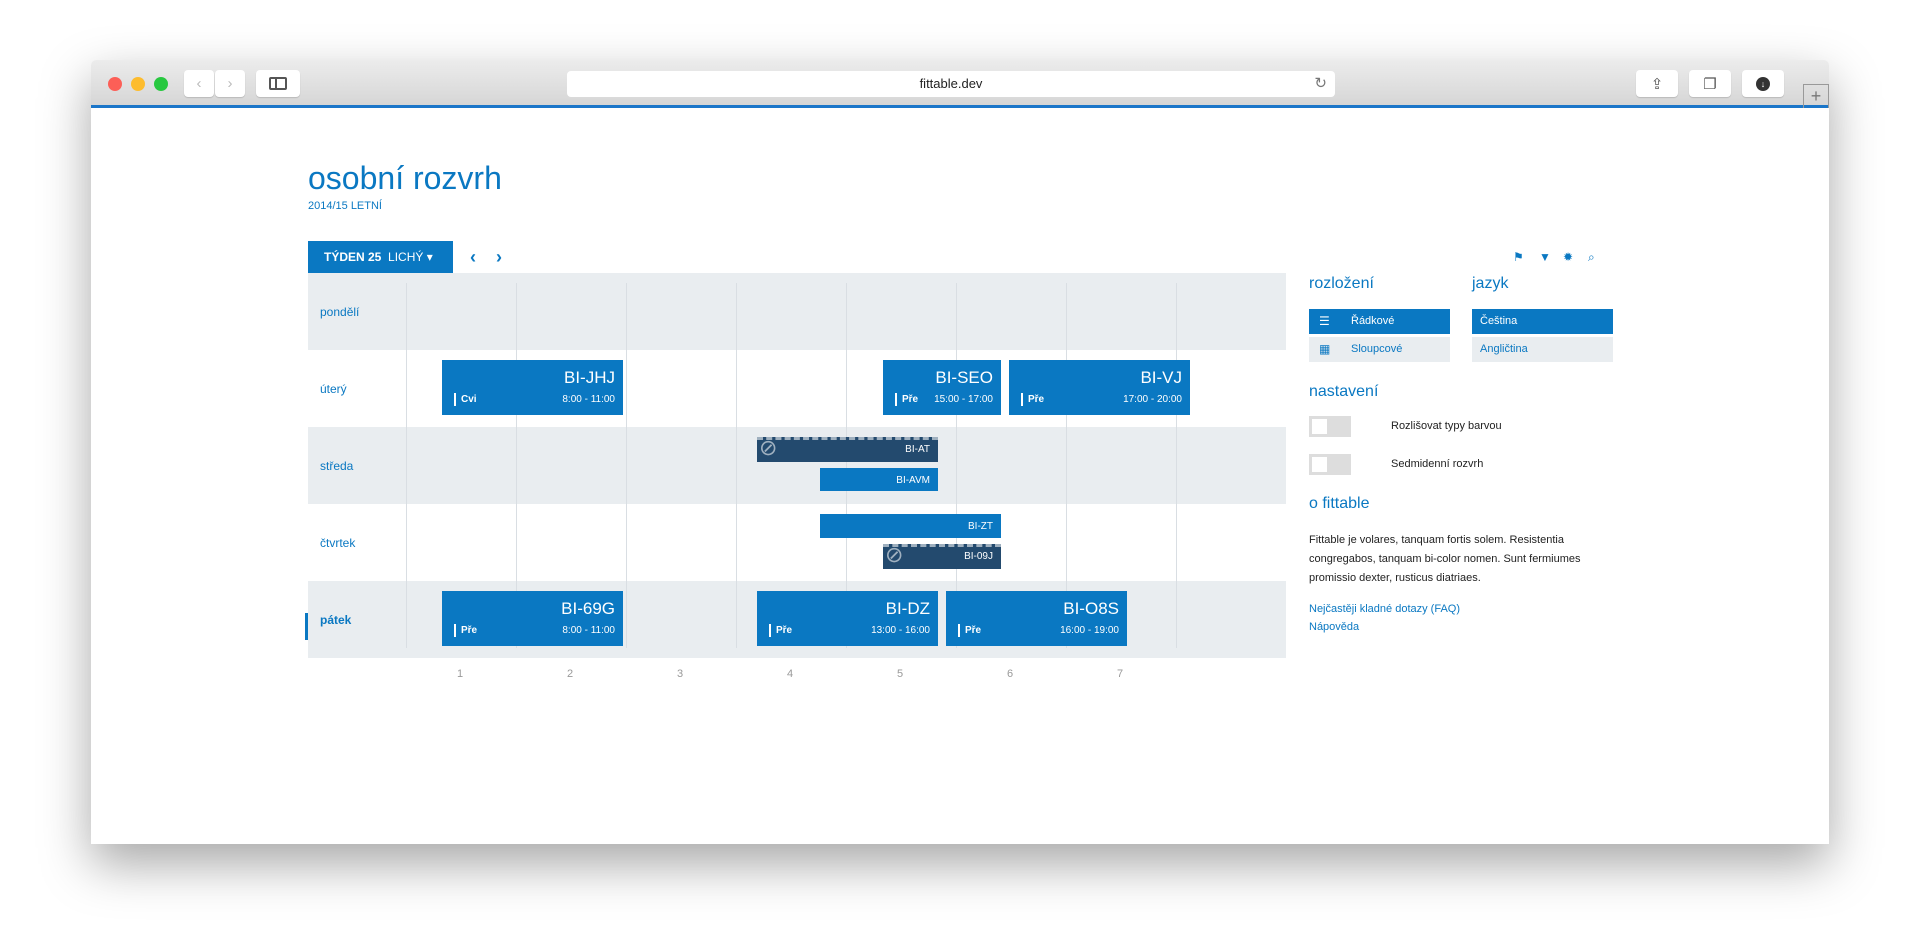 This screenshot has width=1920, height=937. I want to click on cancelled-icon: ⊘, so click(768, 448).